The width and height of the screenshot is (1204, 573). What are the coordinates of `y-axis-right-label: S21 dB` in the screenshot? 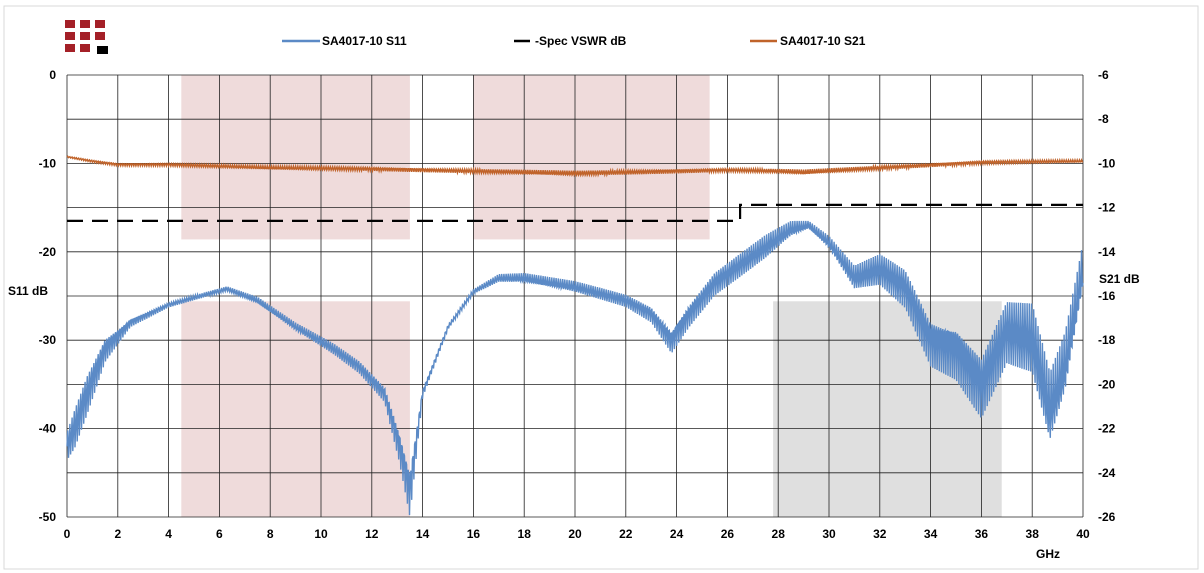 It's located at (1119, 279).